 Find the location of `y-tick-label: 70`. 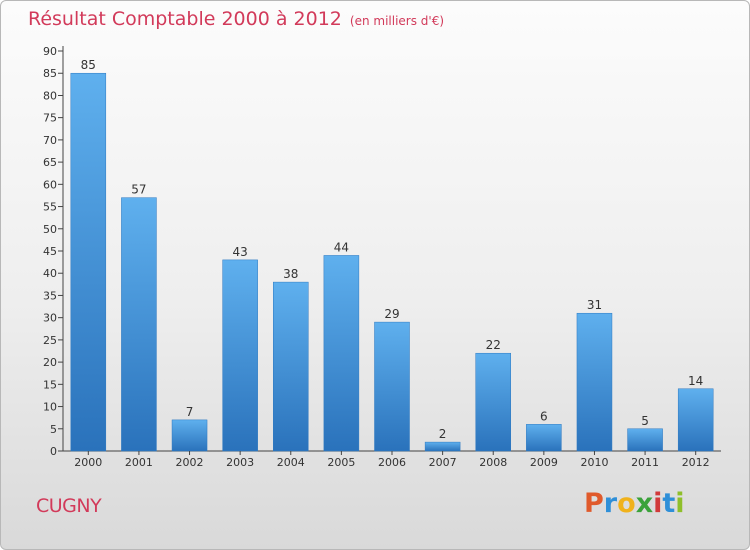

y-tick-label: 70 is located at coordinates (50, 140).